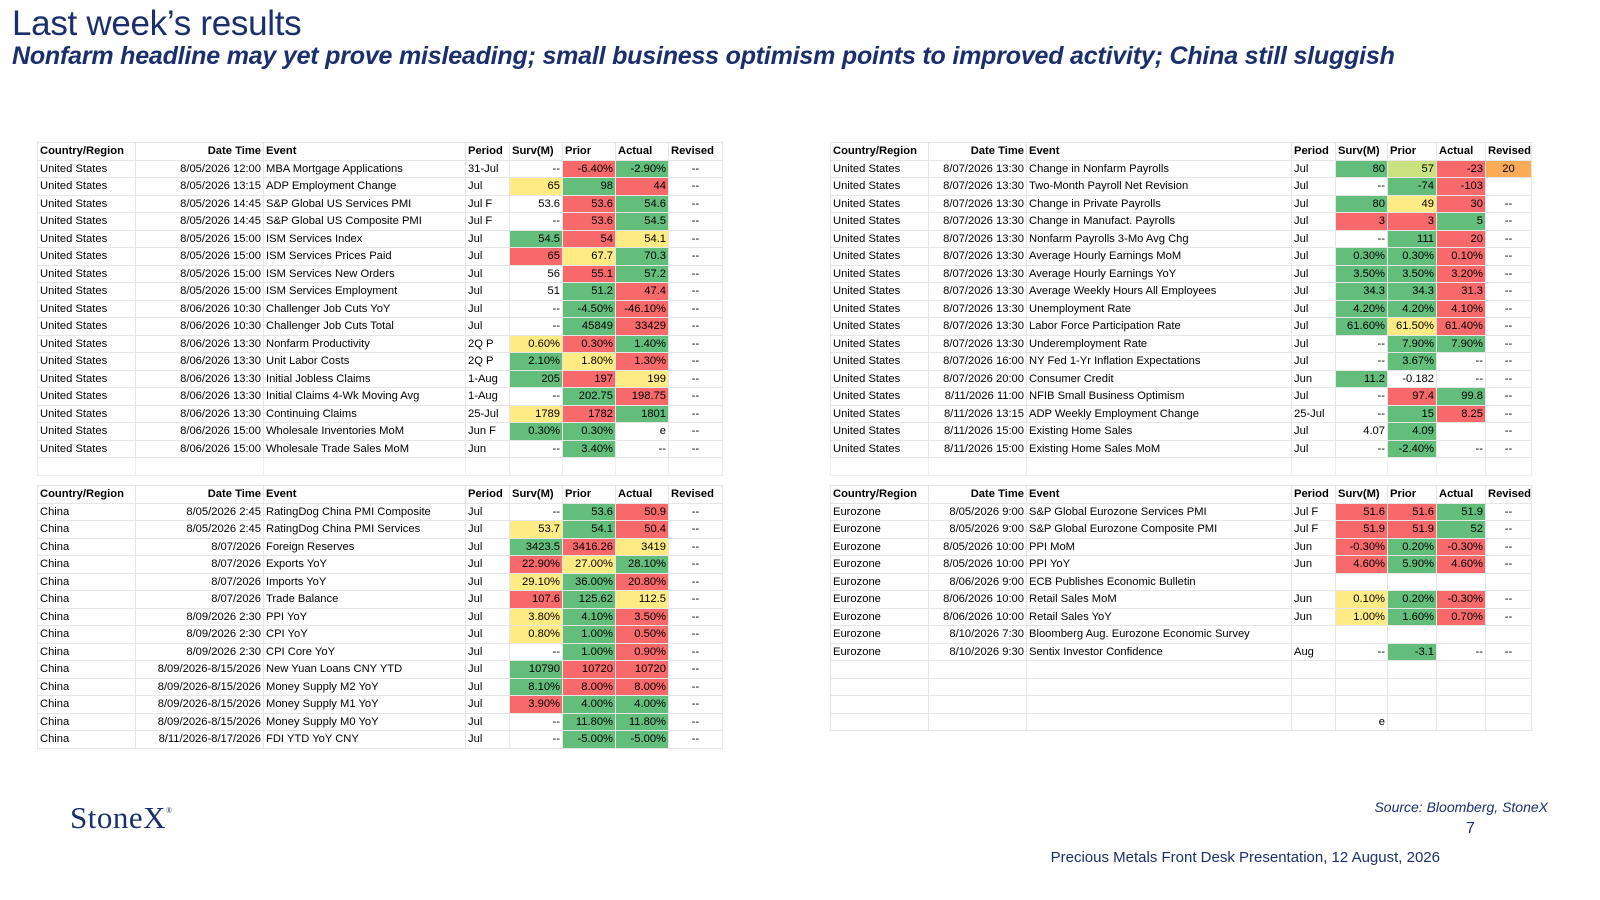 This screenshot has height=900, width=1600. I want to click on cell-actual: 31.3, so click(1461, 291).